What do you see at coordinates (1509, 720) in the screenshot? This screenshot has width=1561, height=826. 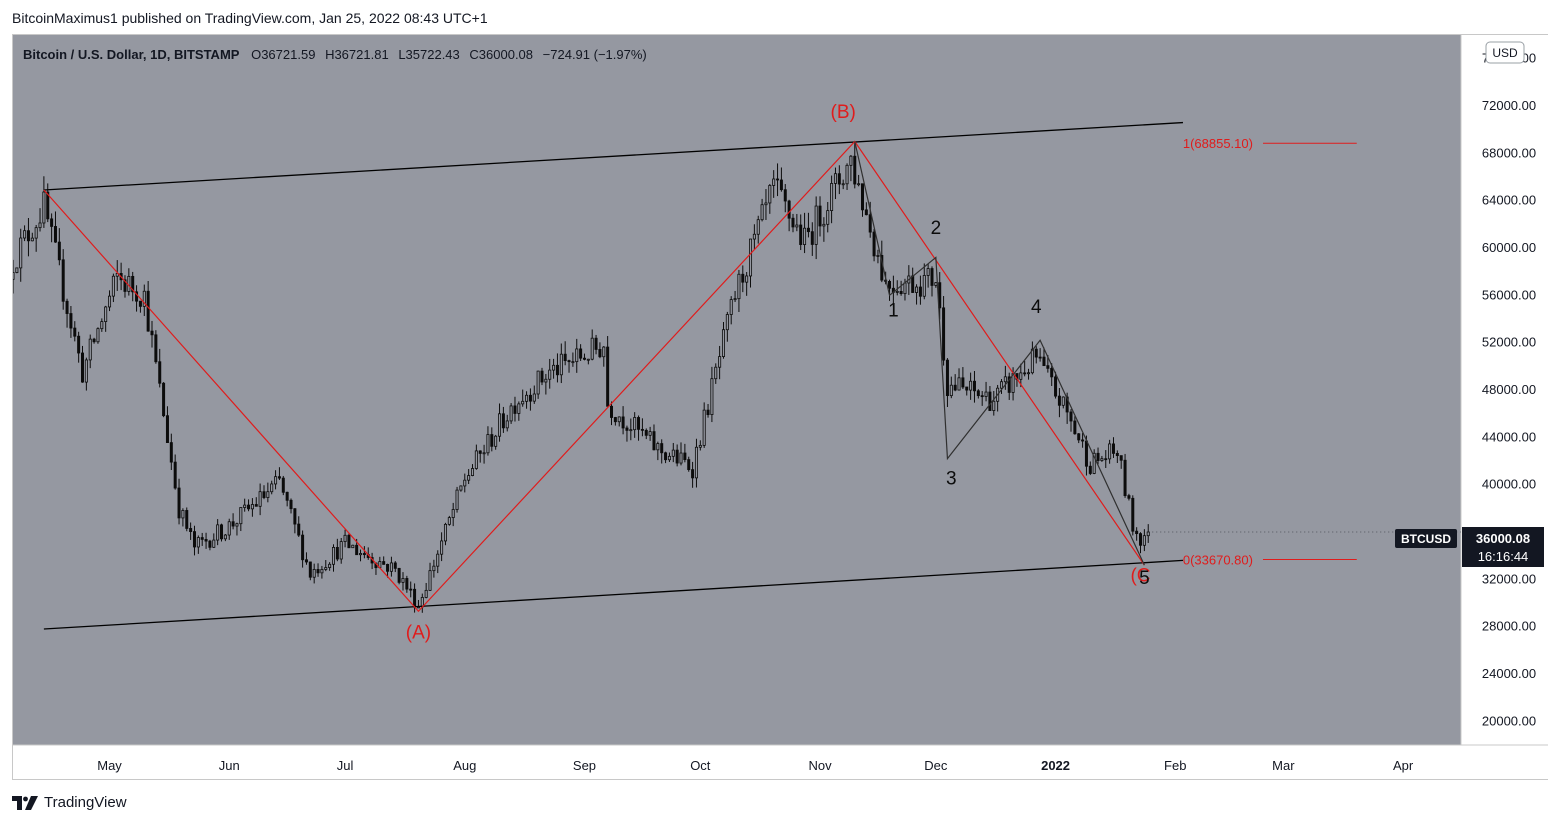 I see `y-tick-label: 20000.00` at bounding box center [1509, 720].